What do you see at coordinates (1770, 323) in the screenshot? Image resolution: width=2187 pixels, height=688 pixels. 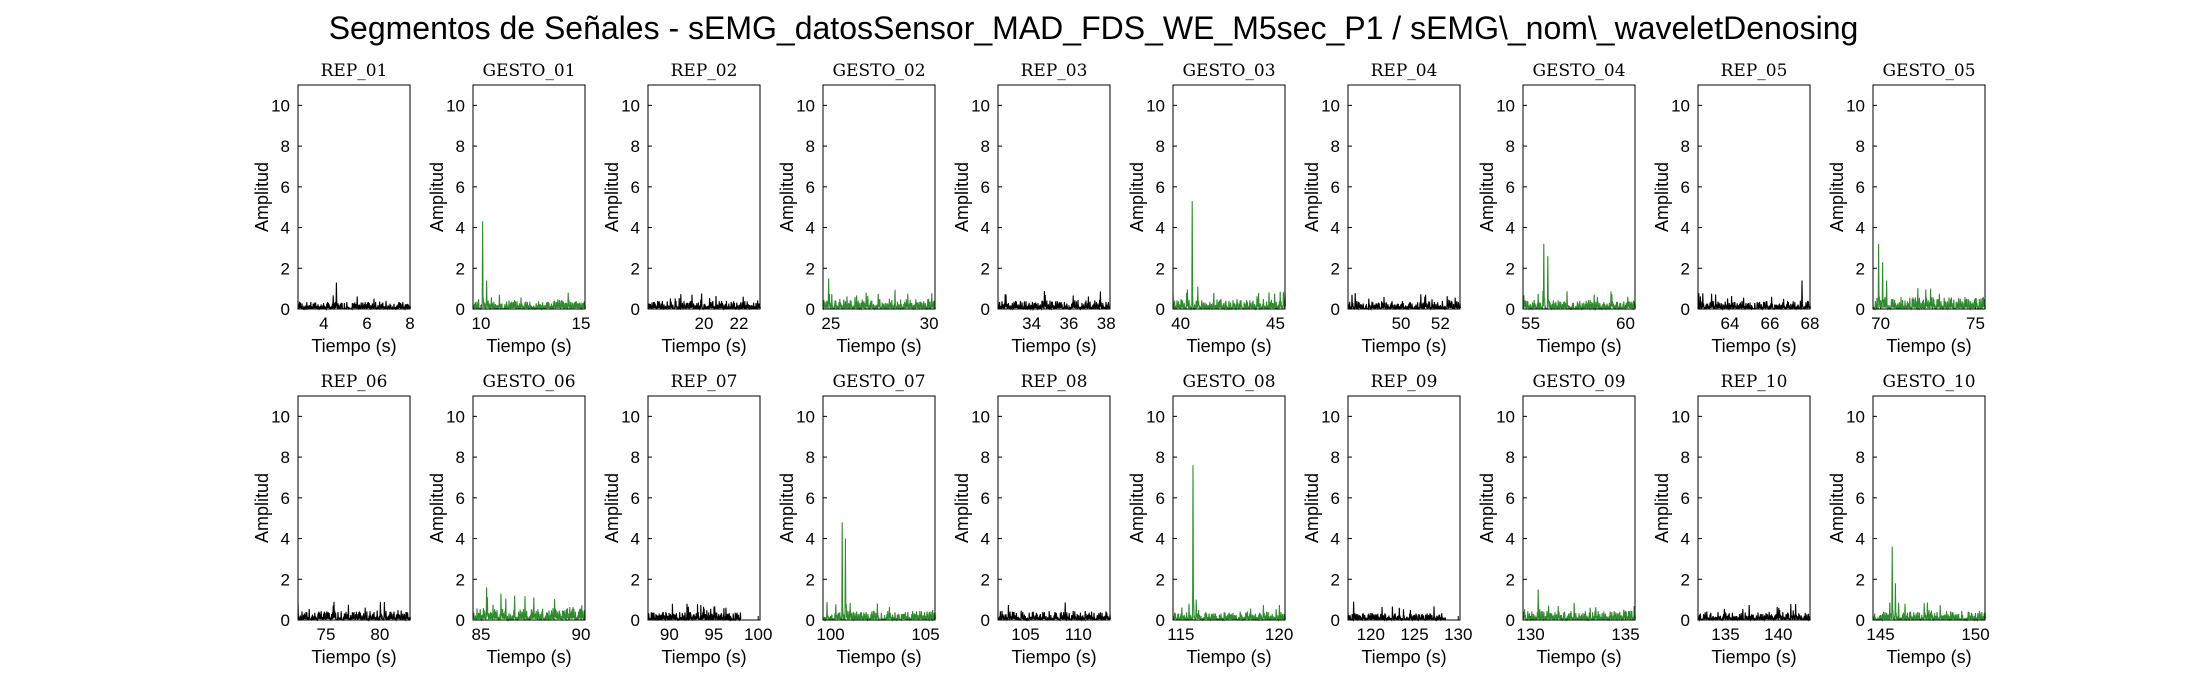 I see `x-tick-label: 66` at bounding box center [1770, 323].